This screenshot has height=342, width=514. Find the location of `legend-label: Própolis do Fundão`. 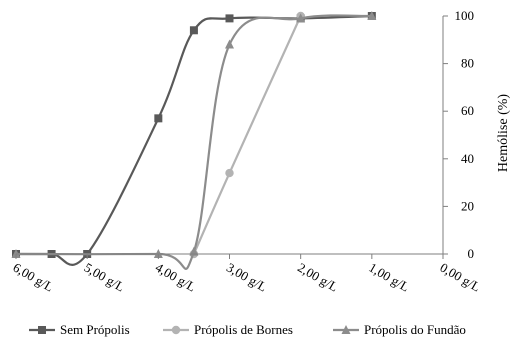

legend-label: Própolis do Fundão is located at coordinates (415, 329).